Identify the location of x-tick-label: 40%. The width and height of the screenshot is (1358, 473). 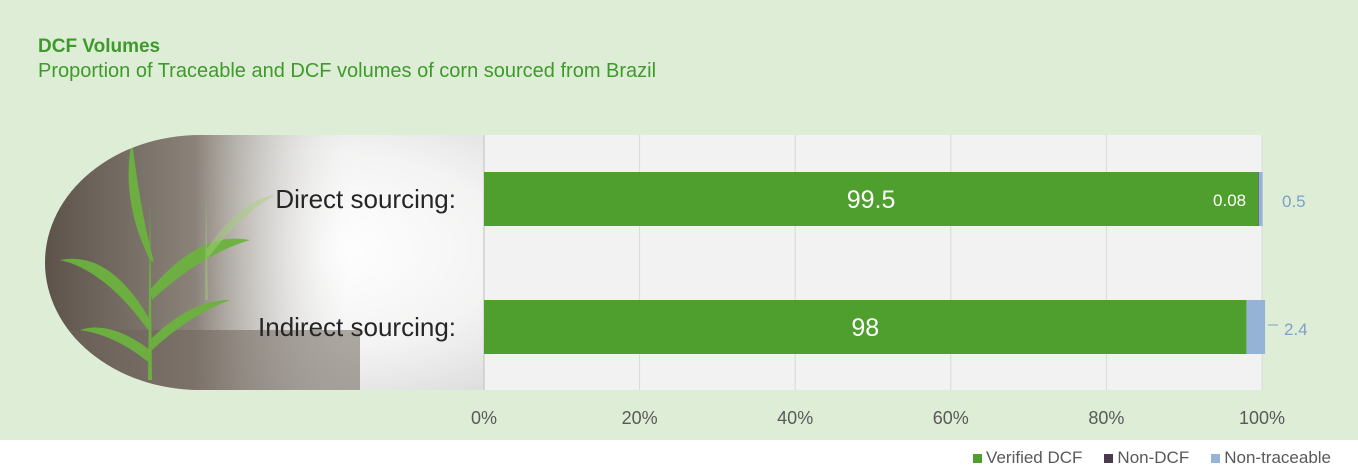
(795, 418).